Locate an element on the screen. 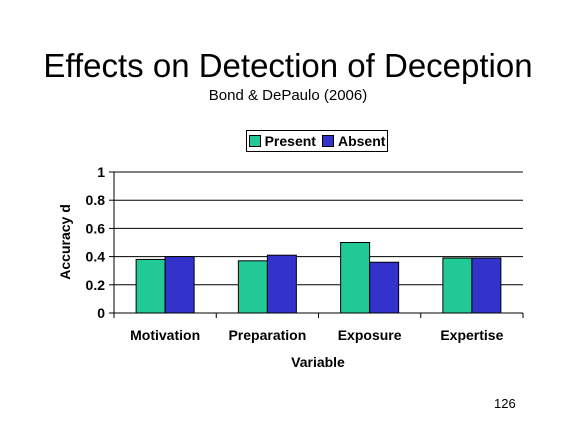 The height and width of the screenshot is (432, 576). y-tick-label: 0.2 is located at coordinates (96, 285).